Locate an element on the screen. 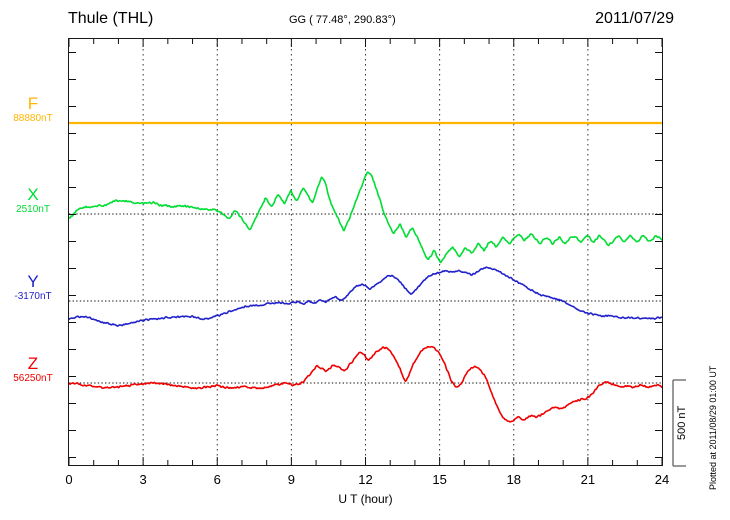  scale-bar is located at coordinates (683, 423).